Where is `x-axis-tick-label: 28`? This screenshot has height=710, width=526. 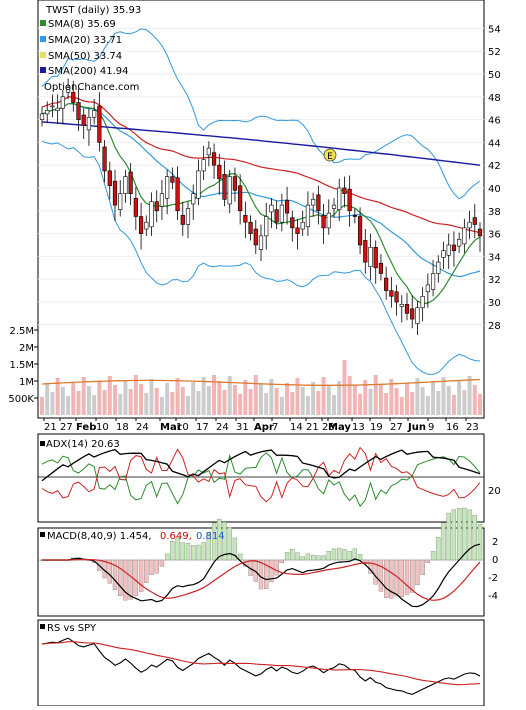
x-axis-tick-label: 28 is located at coordinates (328, 427).